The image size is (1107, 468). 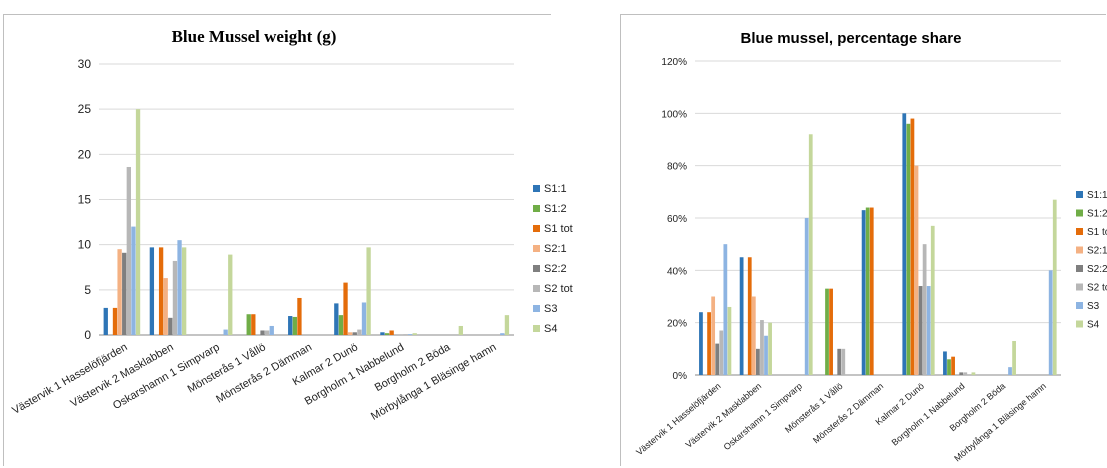 I want to click on y-tick-label: 20, so click(x=85, y=154).